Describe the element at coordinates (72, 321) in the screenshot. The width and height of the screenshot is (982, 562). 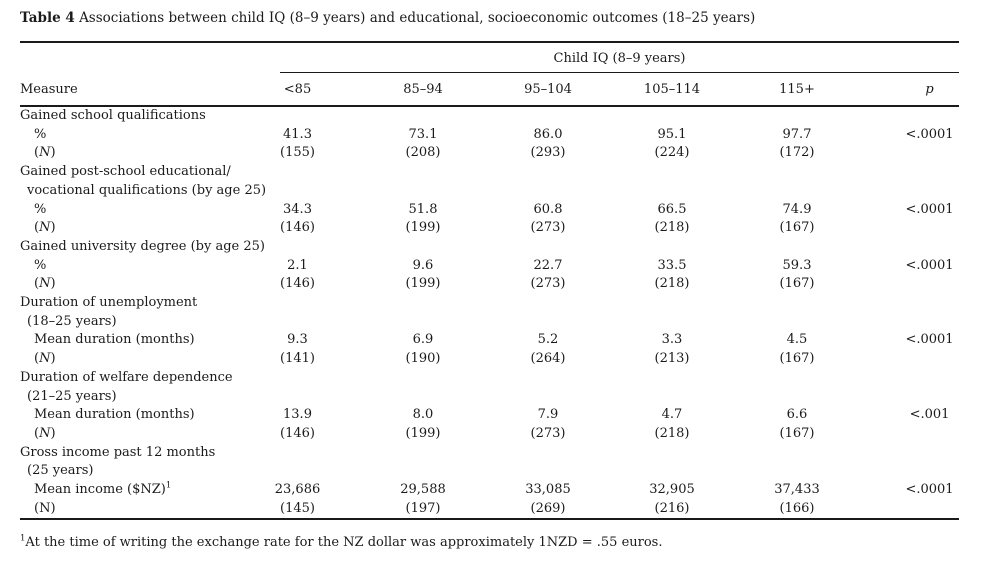
I see `measure-label-part: (18–25 years)` at that location.